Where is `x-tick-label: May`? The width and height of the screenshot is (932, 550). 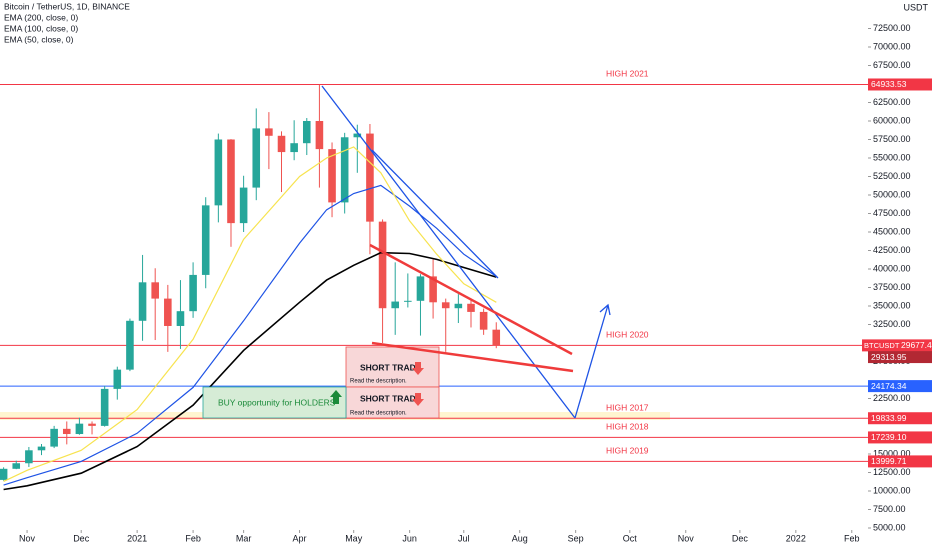
x-tick-label: May is located at coordinates (354, 538).